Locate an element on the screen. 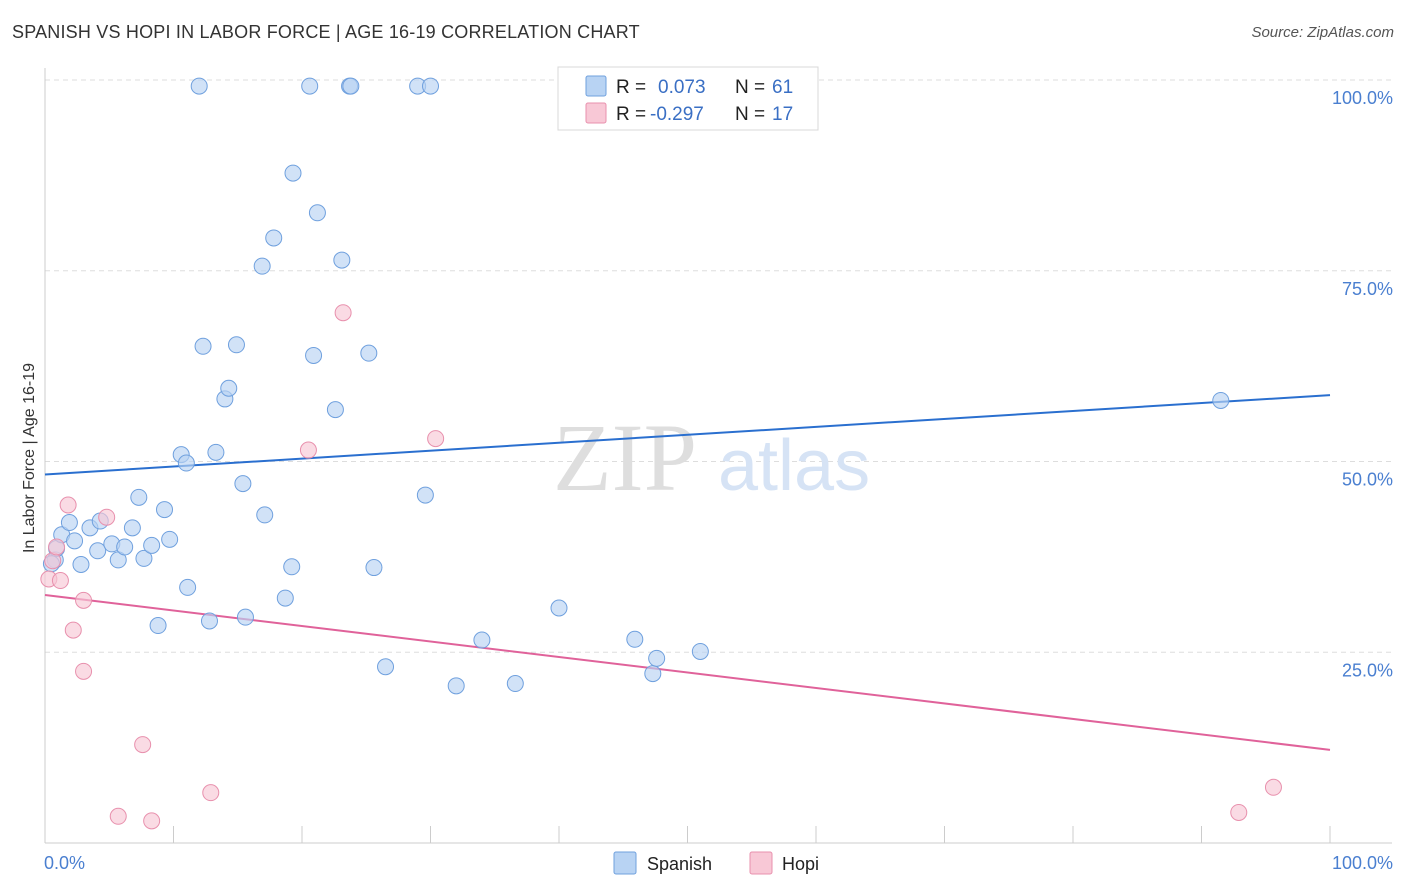  watermark-zip: ZIP is located at coordinates (625, 457).